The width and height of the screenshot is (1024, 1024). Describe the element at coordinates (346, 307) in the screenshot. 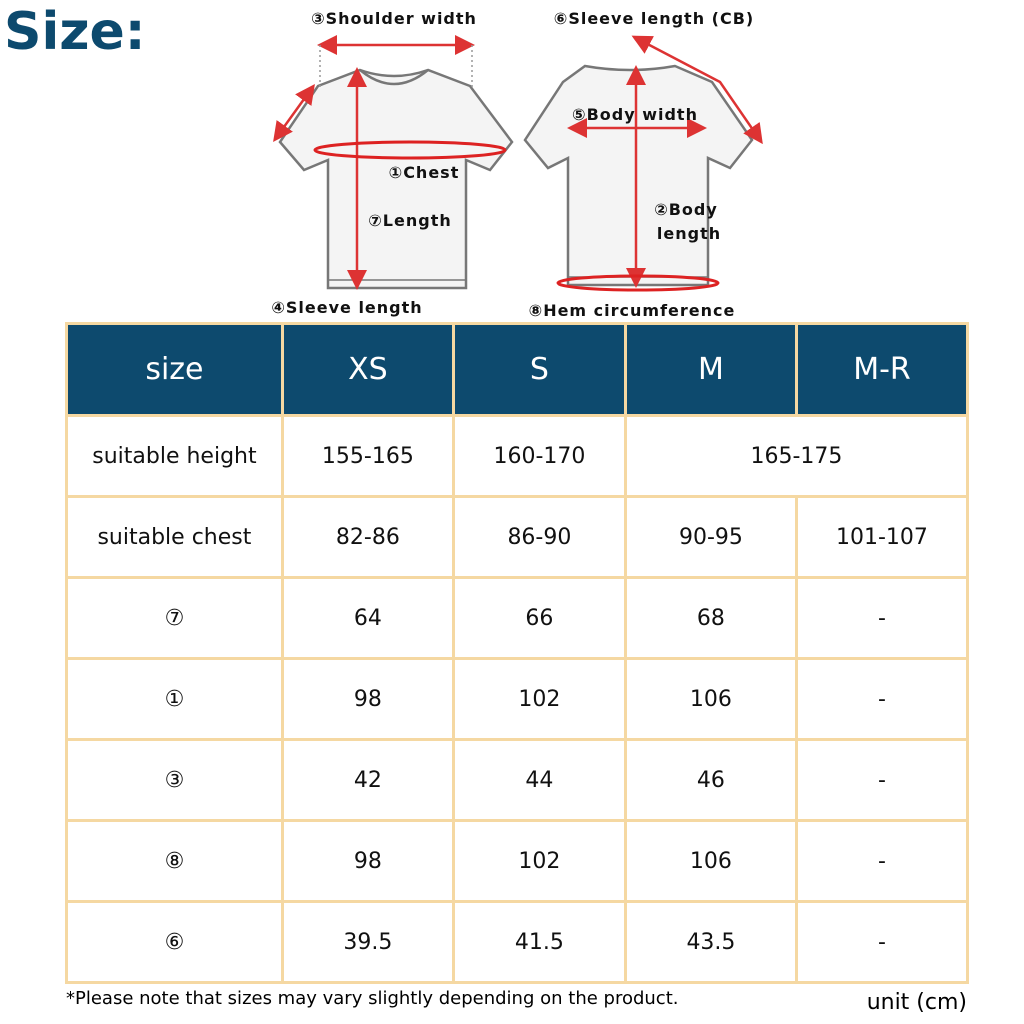

I see `label: ④Sleeve length` at that location.